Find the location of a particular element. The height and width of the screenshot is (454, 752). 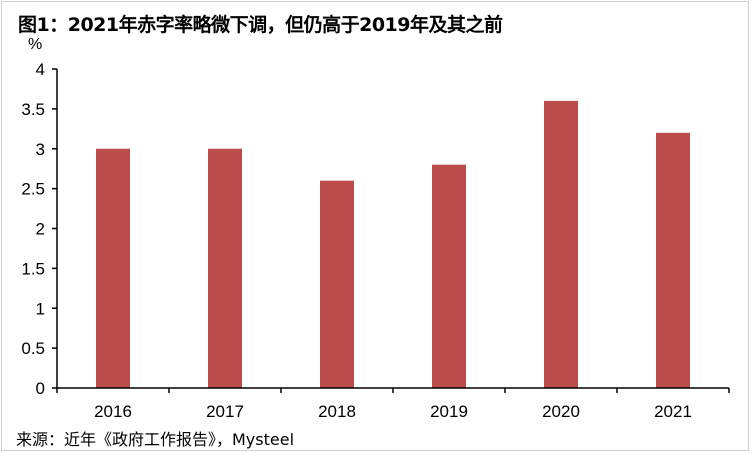

bar-2016 is located at coordinates (113, 268).